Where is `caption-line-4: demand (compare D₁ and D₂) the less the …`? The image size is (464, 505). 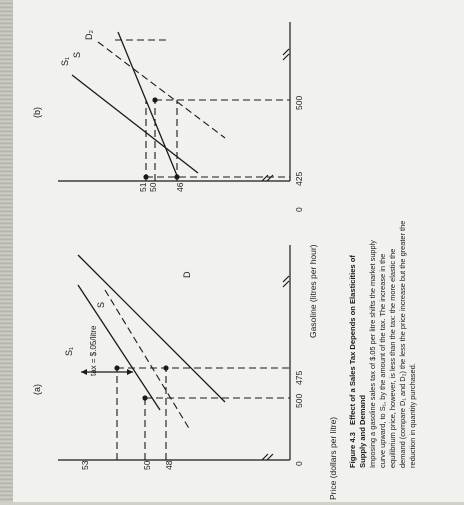
caption-line-4: demand (compare D₁ and D₂) the less the … is located at coordinates (402, 344).